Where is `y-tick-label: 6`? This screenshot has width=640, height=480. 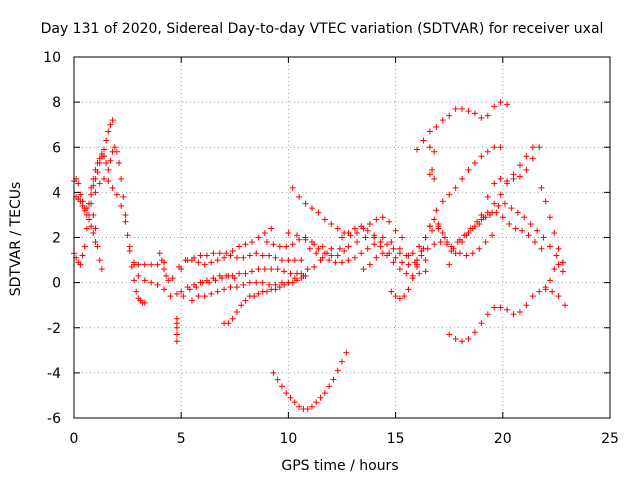 y-tick-label: 6 is located at coordinates (56, 148).